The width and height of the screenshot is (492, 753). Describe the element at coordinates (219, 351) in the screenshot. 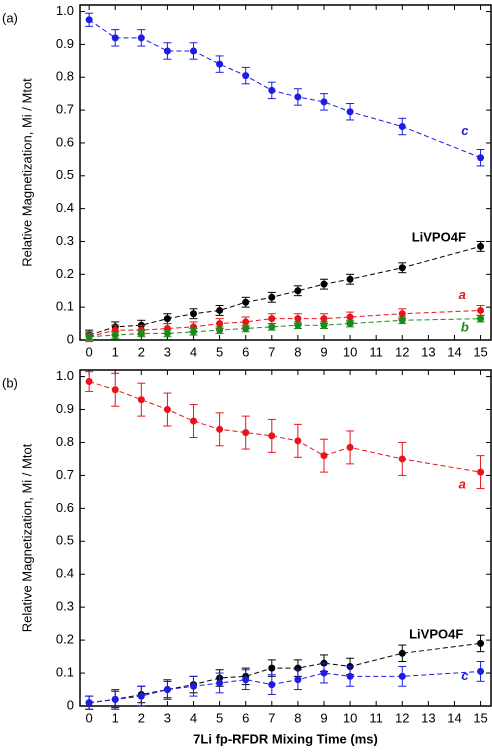

I see `x-tick-label: 5` at that location.